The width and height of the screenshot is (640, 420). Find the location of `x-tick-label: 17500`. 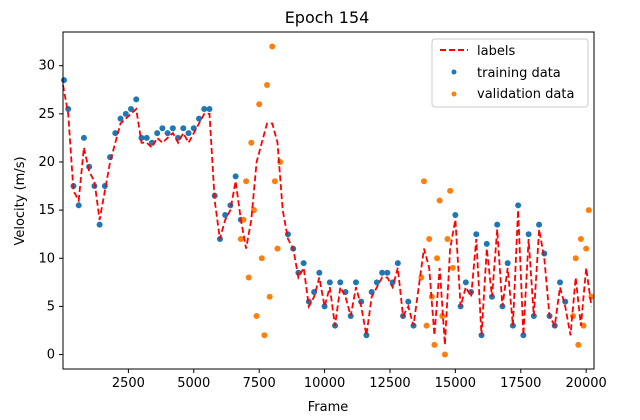

x-tick-label: 17500 is located at coordinates (520, 383).